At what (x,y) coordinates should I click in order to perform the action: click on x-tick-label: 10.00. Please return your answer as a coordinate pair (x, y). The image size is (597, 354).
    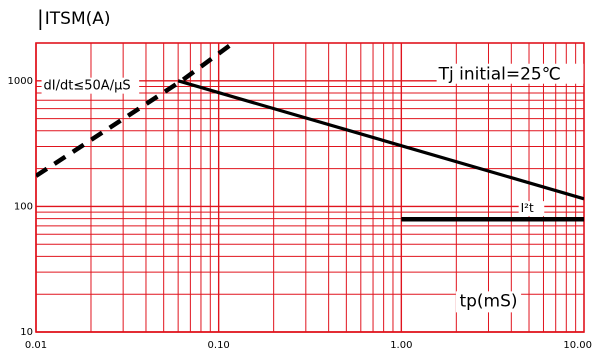
    Looking at the image, I should click on (577, 345).